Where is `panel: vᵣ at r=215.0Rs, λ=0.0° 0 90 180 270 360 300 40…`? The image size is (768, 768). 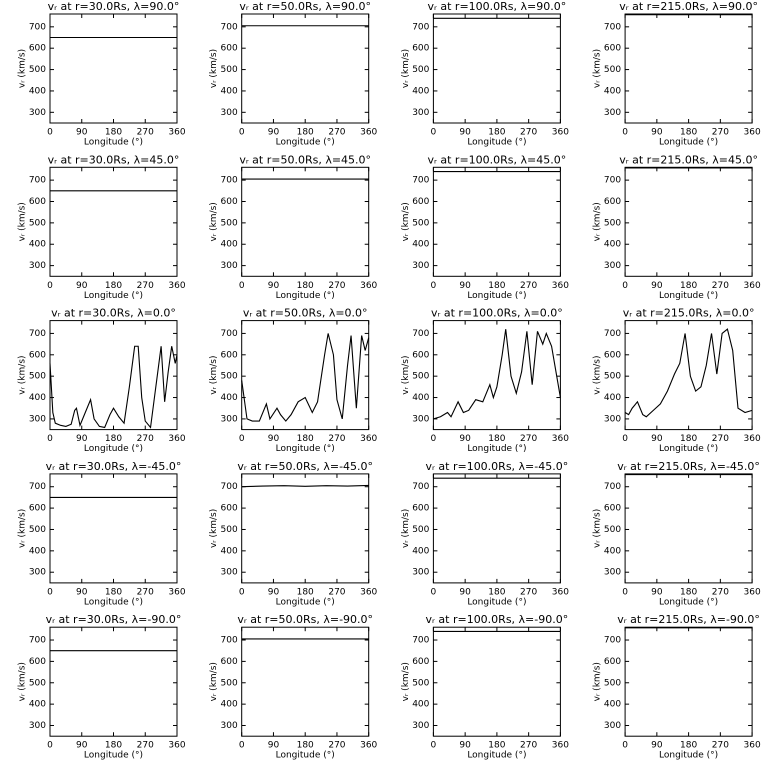 panel: vᵣ at r=215.0Rs, λ=0.0° 0 90 180 270 360 300 40… is located at coordinates (677, 381).